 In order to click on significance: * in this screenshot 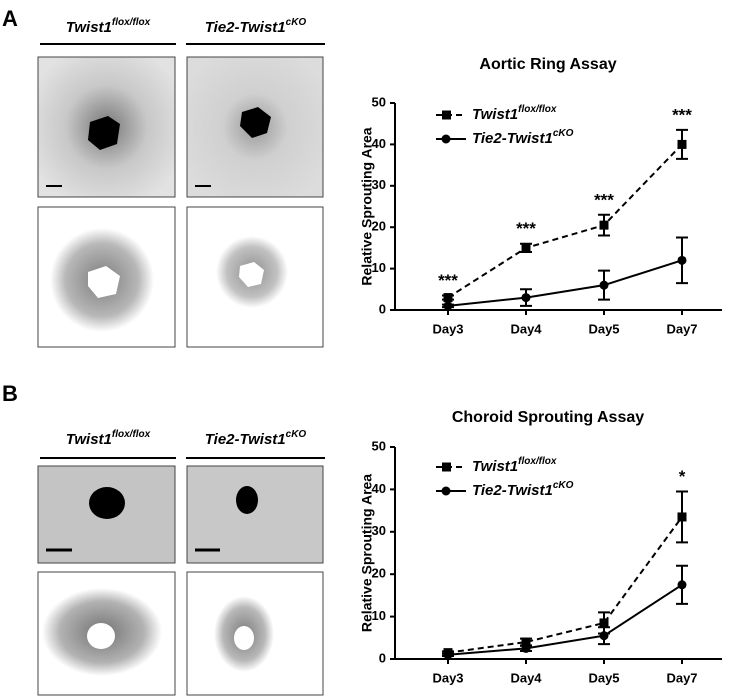, I will do `click(682, 476)`.